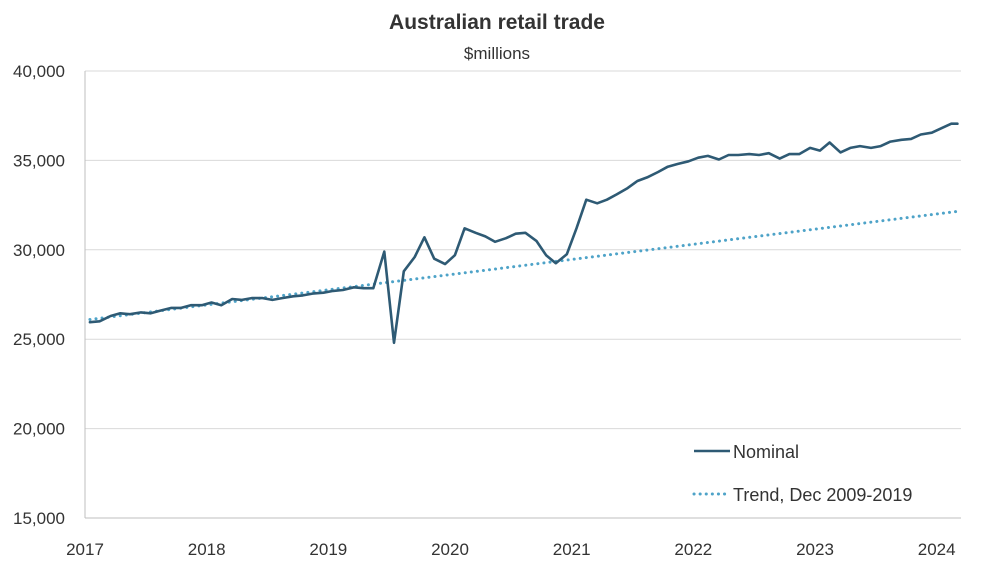 This screenshot has height=577, width=996. I want to click on y-tick-label: 35,000, so click(39, 160).